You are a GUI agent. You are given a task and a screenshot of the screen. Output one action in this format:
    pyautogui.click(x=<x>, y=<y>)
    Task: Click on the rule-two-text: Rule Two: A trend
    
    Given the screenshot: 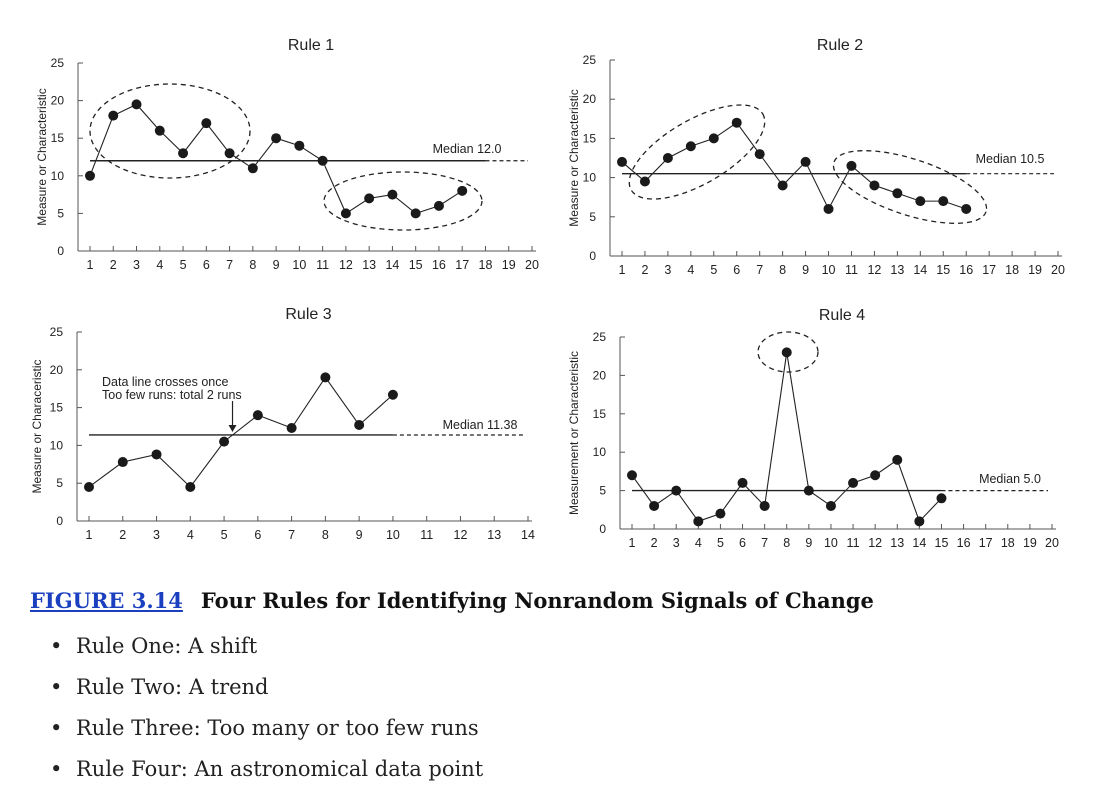 What is the action you would take?
    pyautogui.click(x=172, y=687)
    